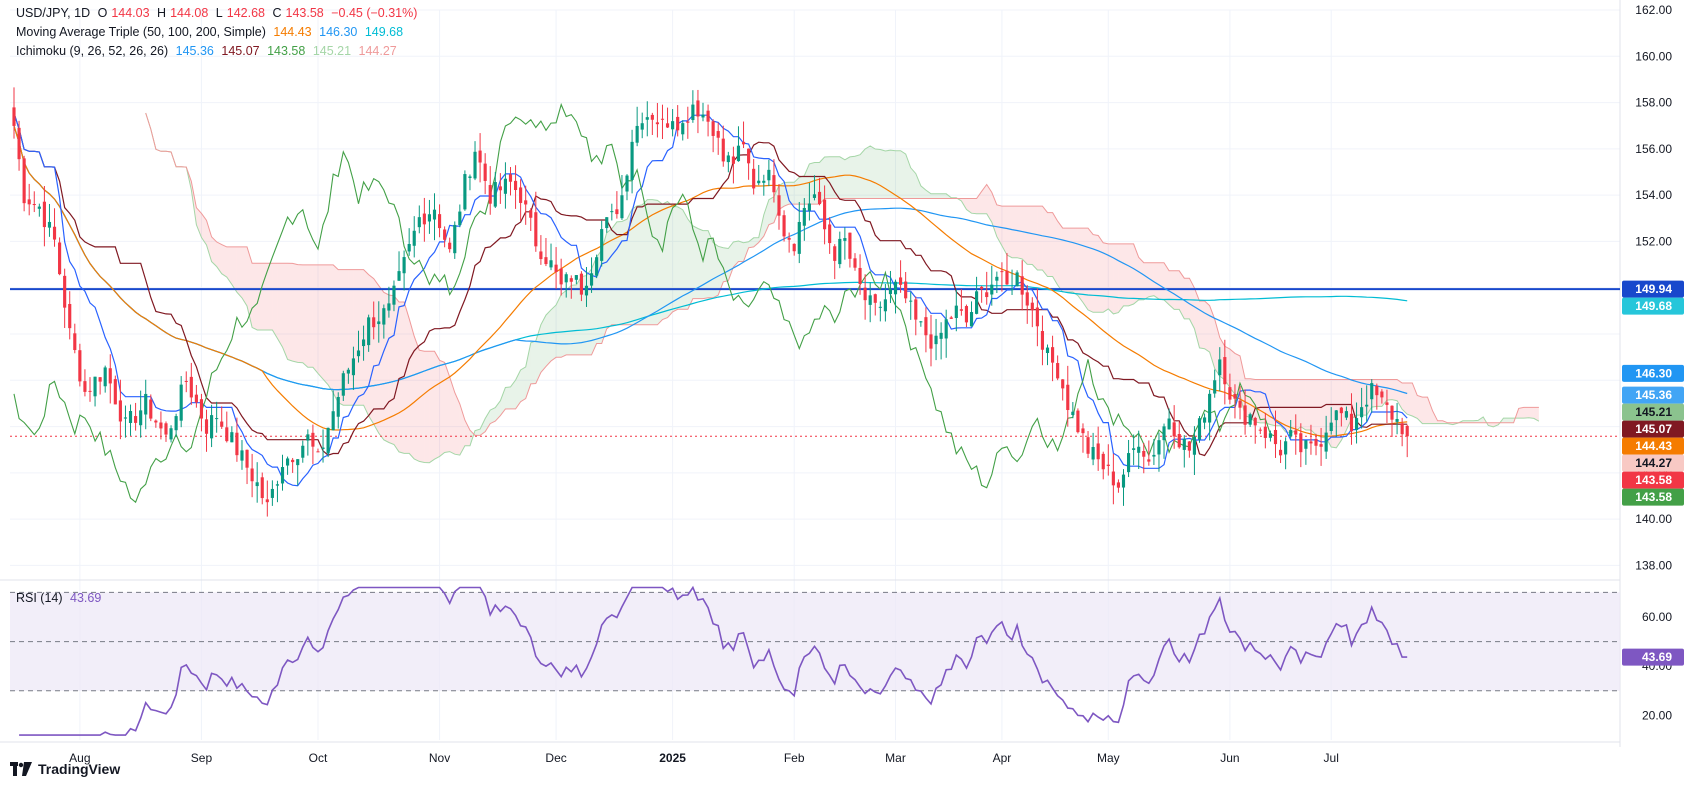 This screenshot has height=787, width=1689. What do you see at coordinates (304, 13) in the screenshot?
I see `close-value: 143.58` at bounding box center [304, 13].